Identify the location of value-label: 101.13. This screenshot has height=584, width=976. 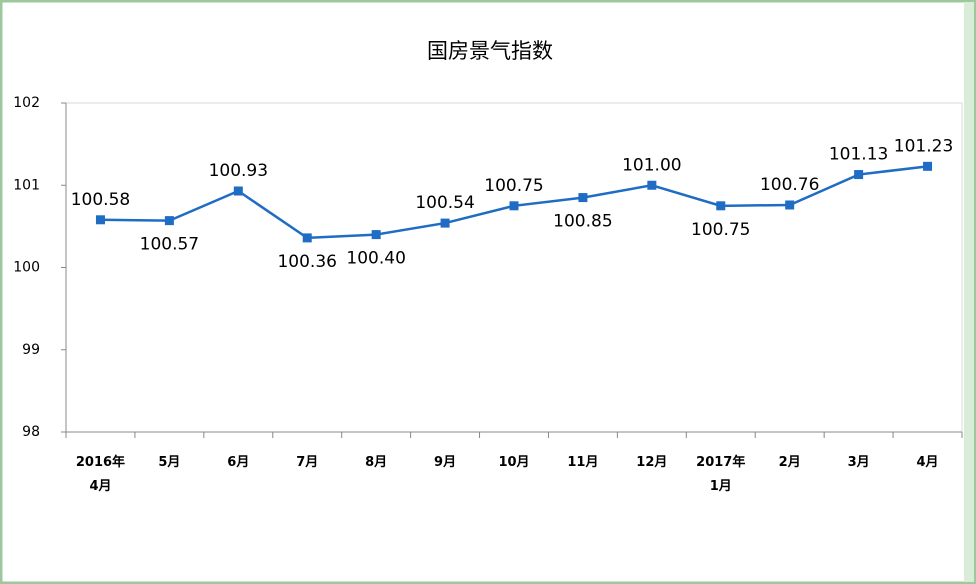
(858, 155).